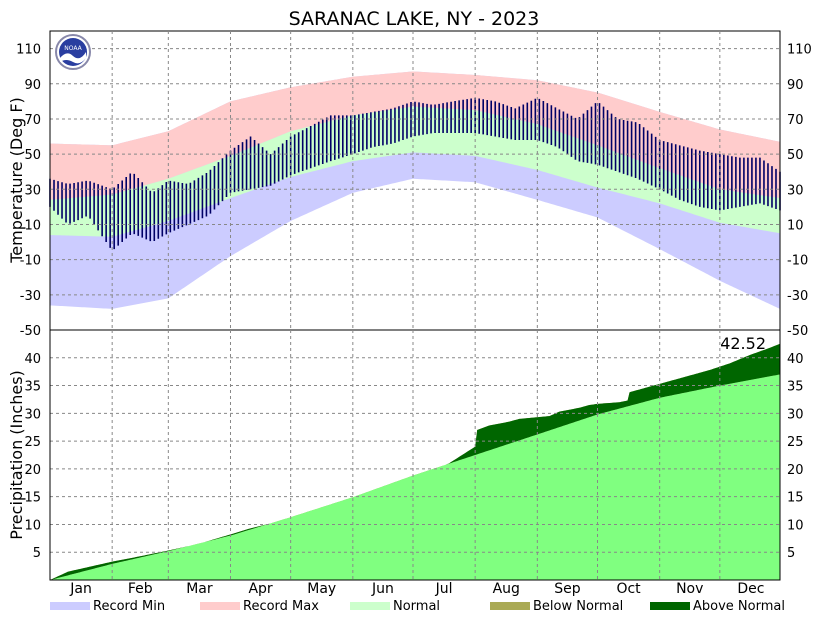 The height and width of the screenshot is (620, 830). What do you see at coordinates (32, 155) in the screenshot?
I see `temp-tick-label-left: 50` at bounding box center [32, 155].